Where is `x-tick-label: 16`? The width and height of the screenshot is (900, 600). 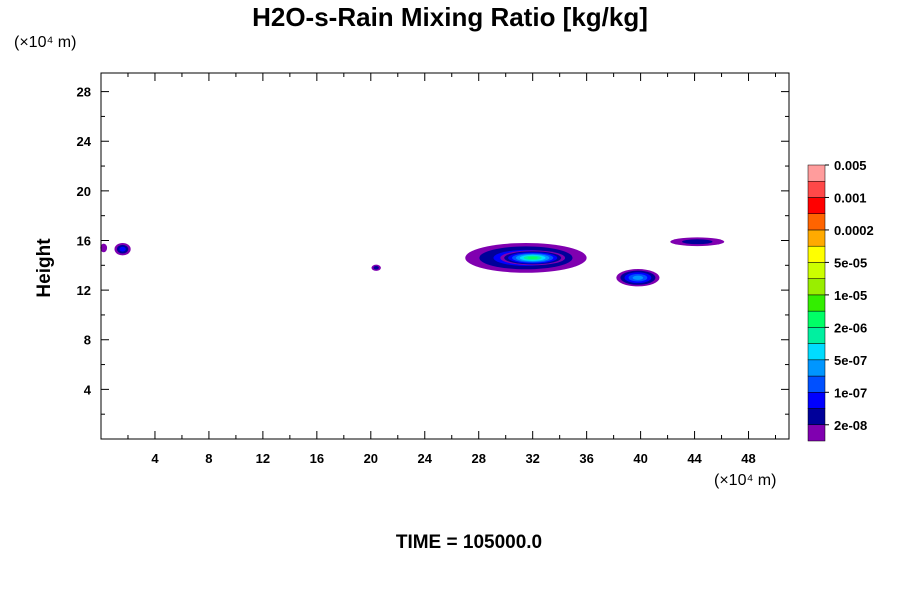
x-tick-label: 16 is located at coordinates (317, 458).